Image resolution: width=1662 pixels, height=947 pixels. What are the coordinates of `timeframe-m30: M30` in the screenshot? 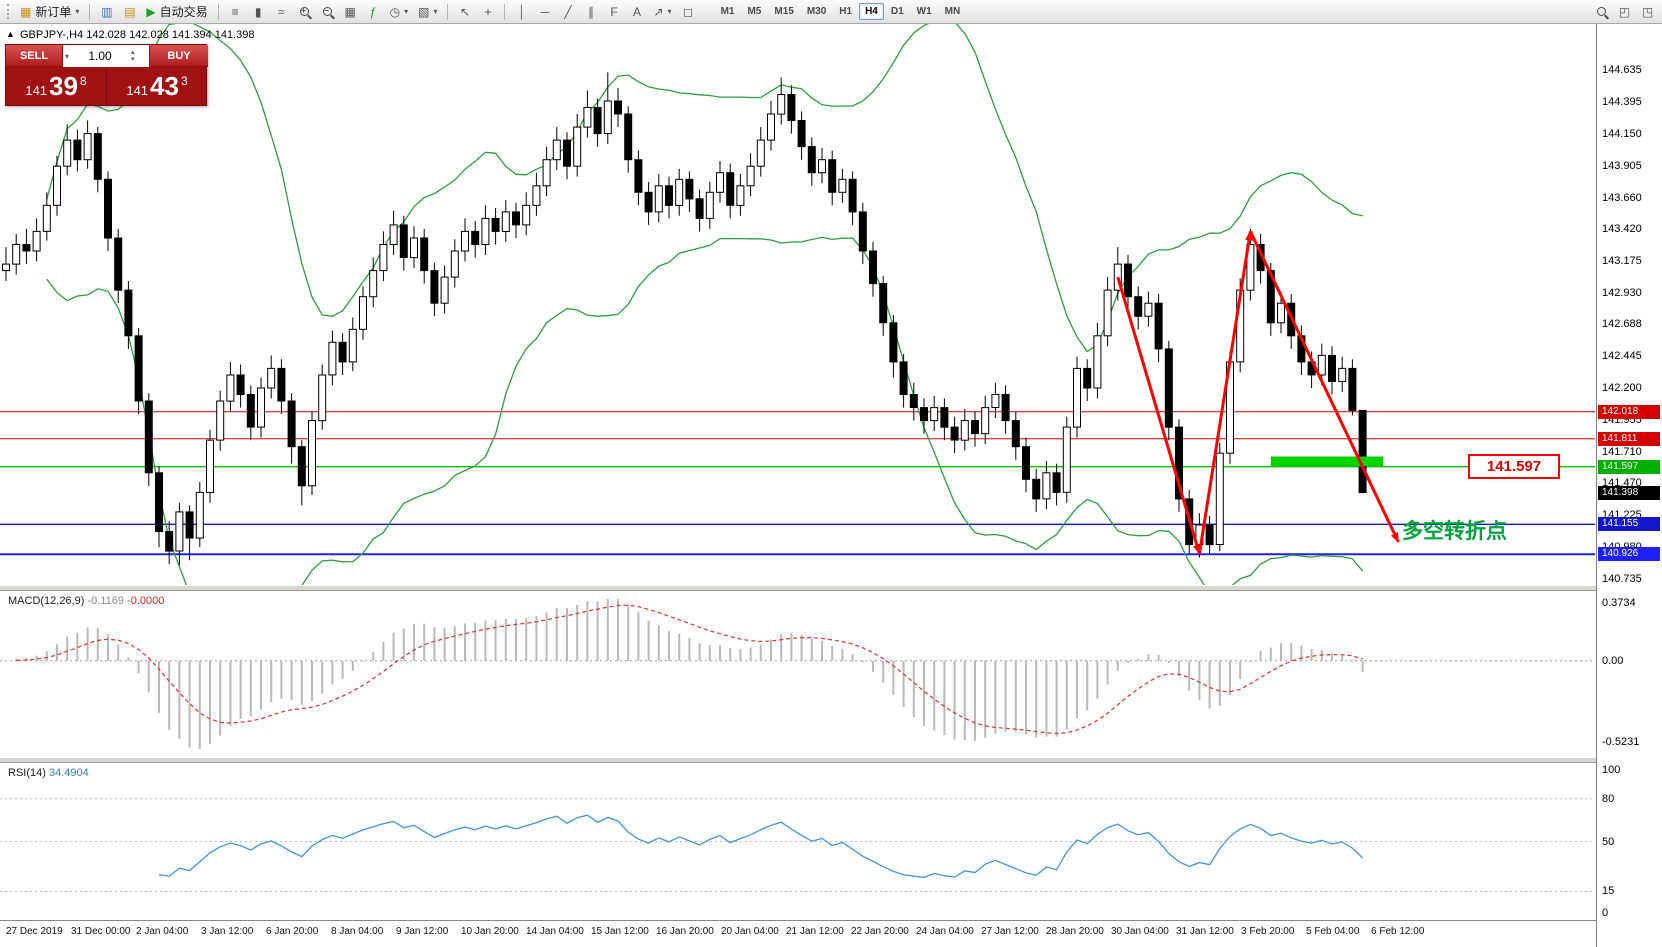 It's located at (816, 11).